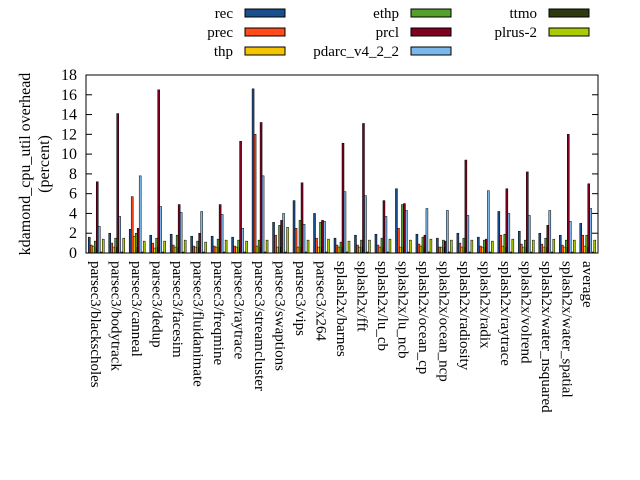 This screenshot has height=480, width=640. Describe the element at coordinates (443, 321) in the screenshot. I see `x-tick-label: splash2x/ocean_ncp` at that location.